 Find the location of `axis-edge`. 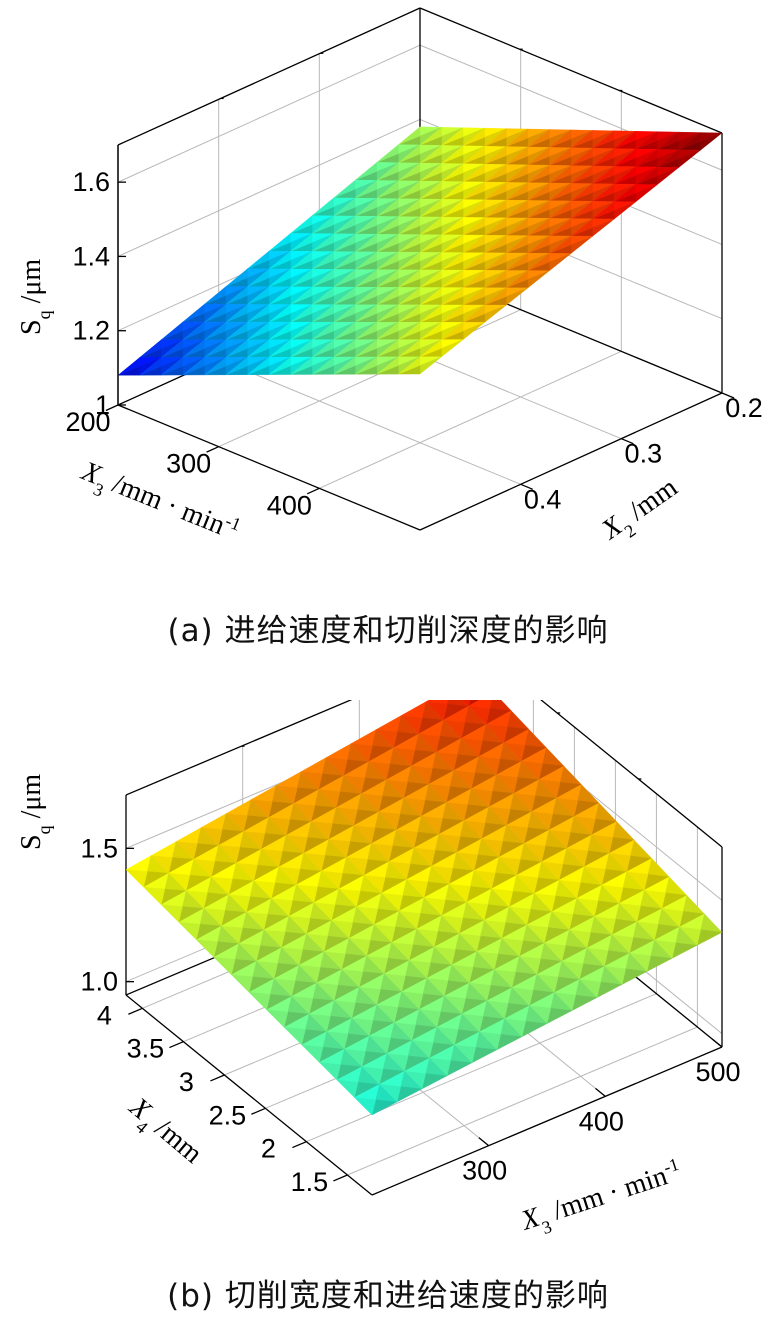

axis-edge is located at coordinates (269, 76).